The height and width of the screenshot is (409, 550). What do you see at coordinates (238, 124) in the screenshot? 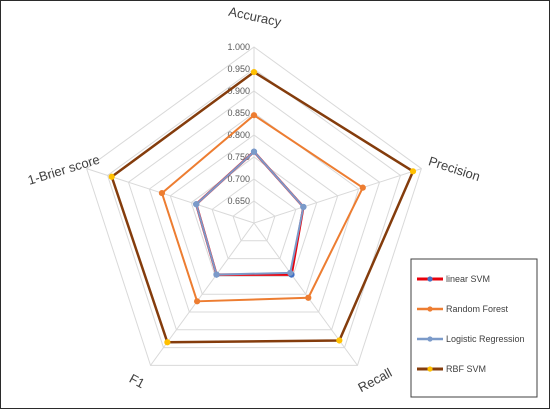
I see `tick-labels: 1.000 0.950 0.900 0.850 0.800 0.750 0.700 0.650` at bounding box center [238, 124].